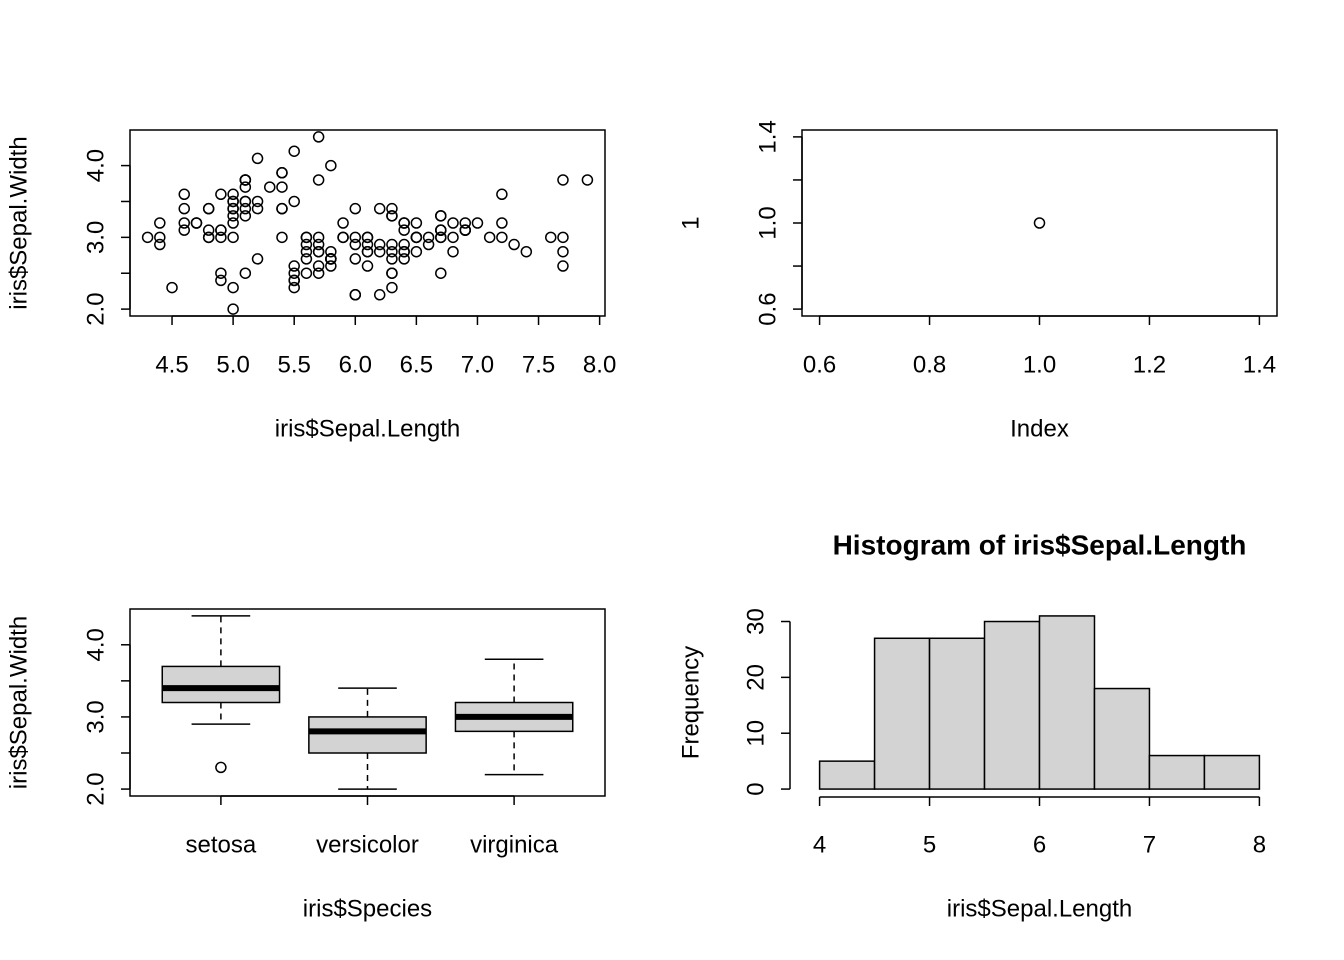 This screenshot has width=1344, height=960. Describe the element at coordinates (171, 364) in the screenshot. I see `x-tick-label: 4.5` at that location.